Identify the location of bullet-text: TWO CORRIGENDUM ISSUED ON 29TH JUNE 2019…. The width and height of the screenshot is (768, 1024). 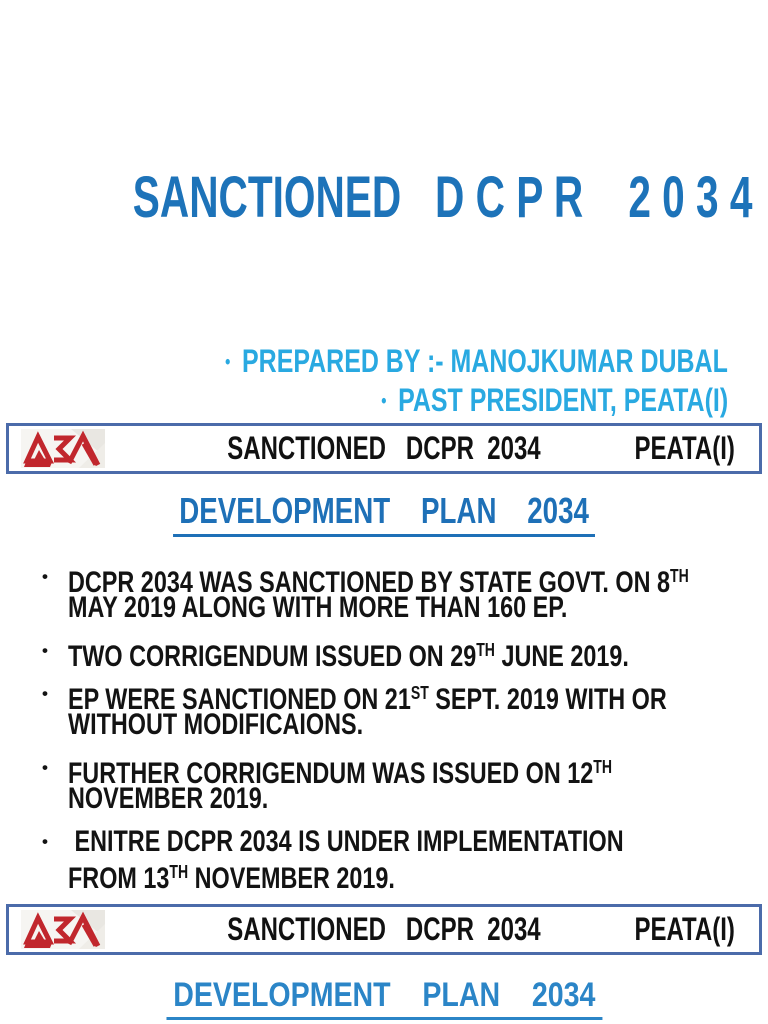
(348, 656).